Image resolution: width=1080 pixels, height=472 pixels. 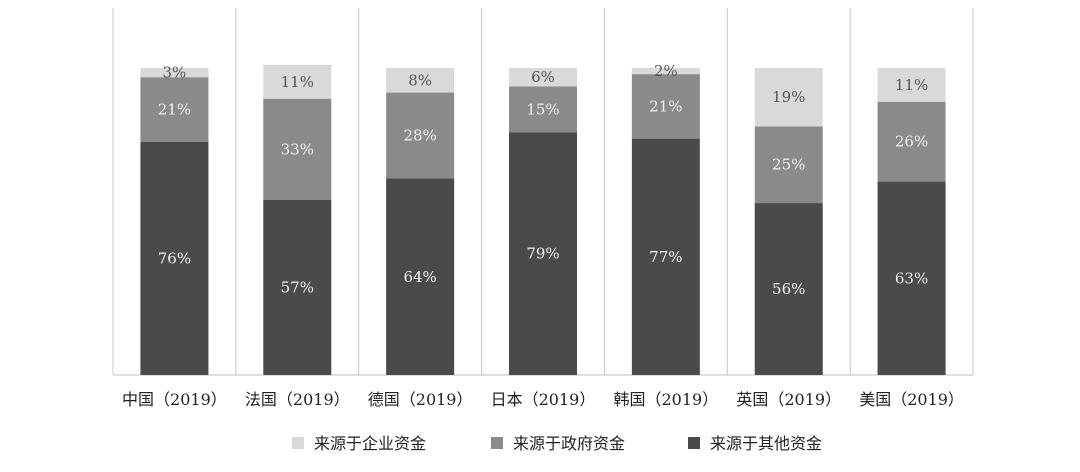 I want to click on data-label: 77%, so click(x=665, y=257).